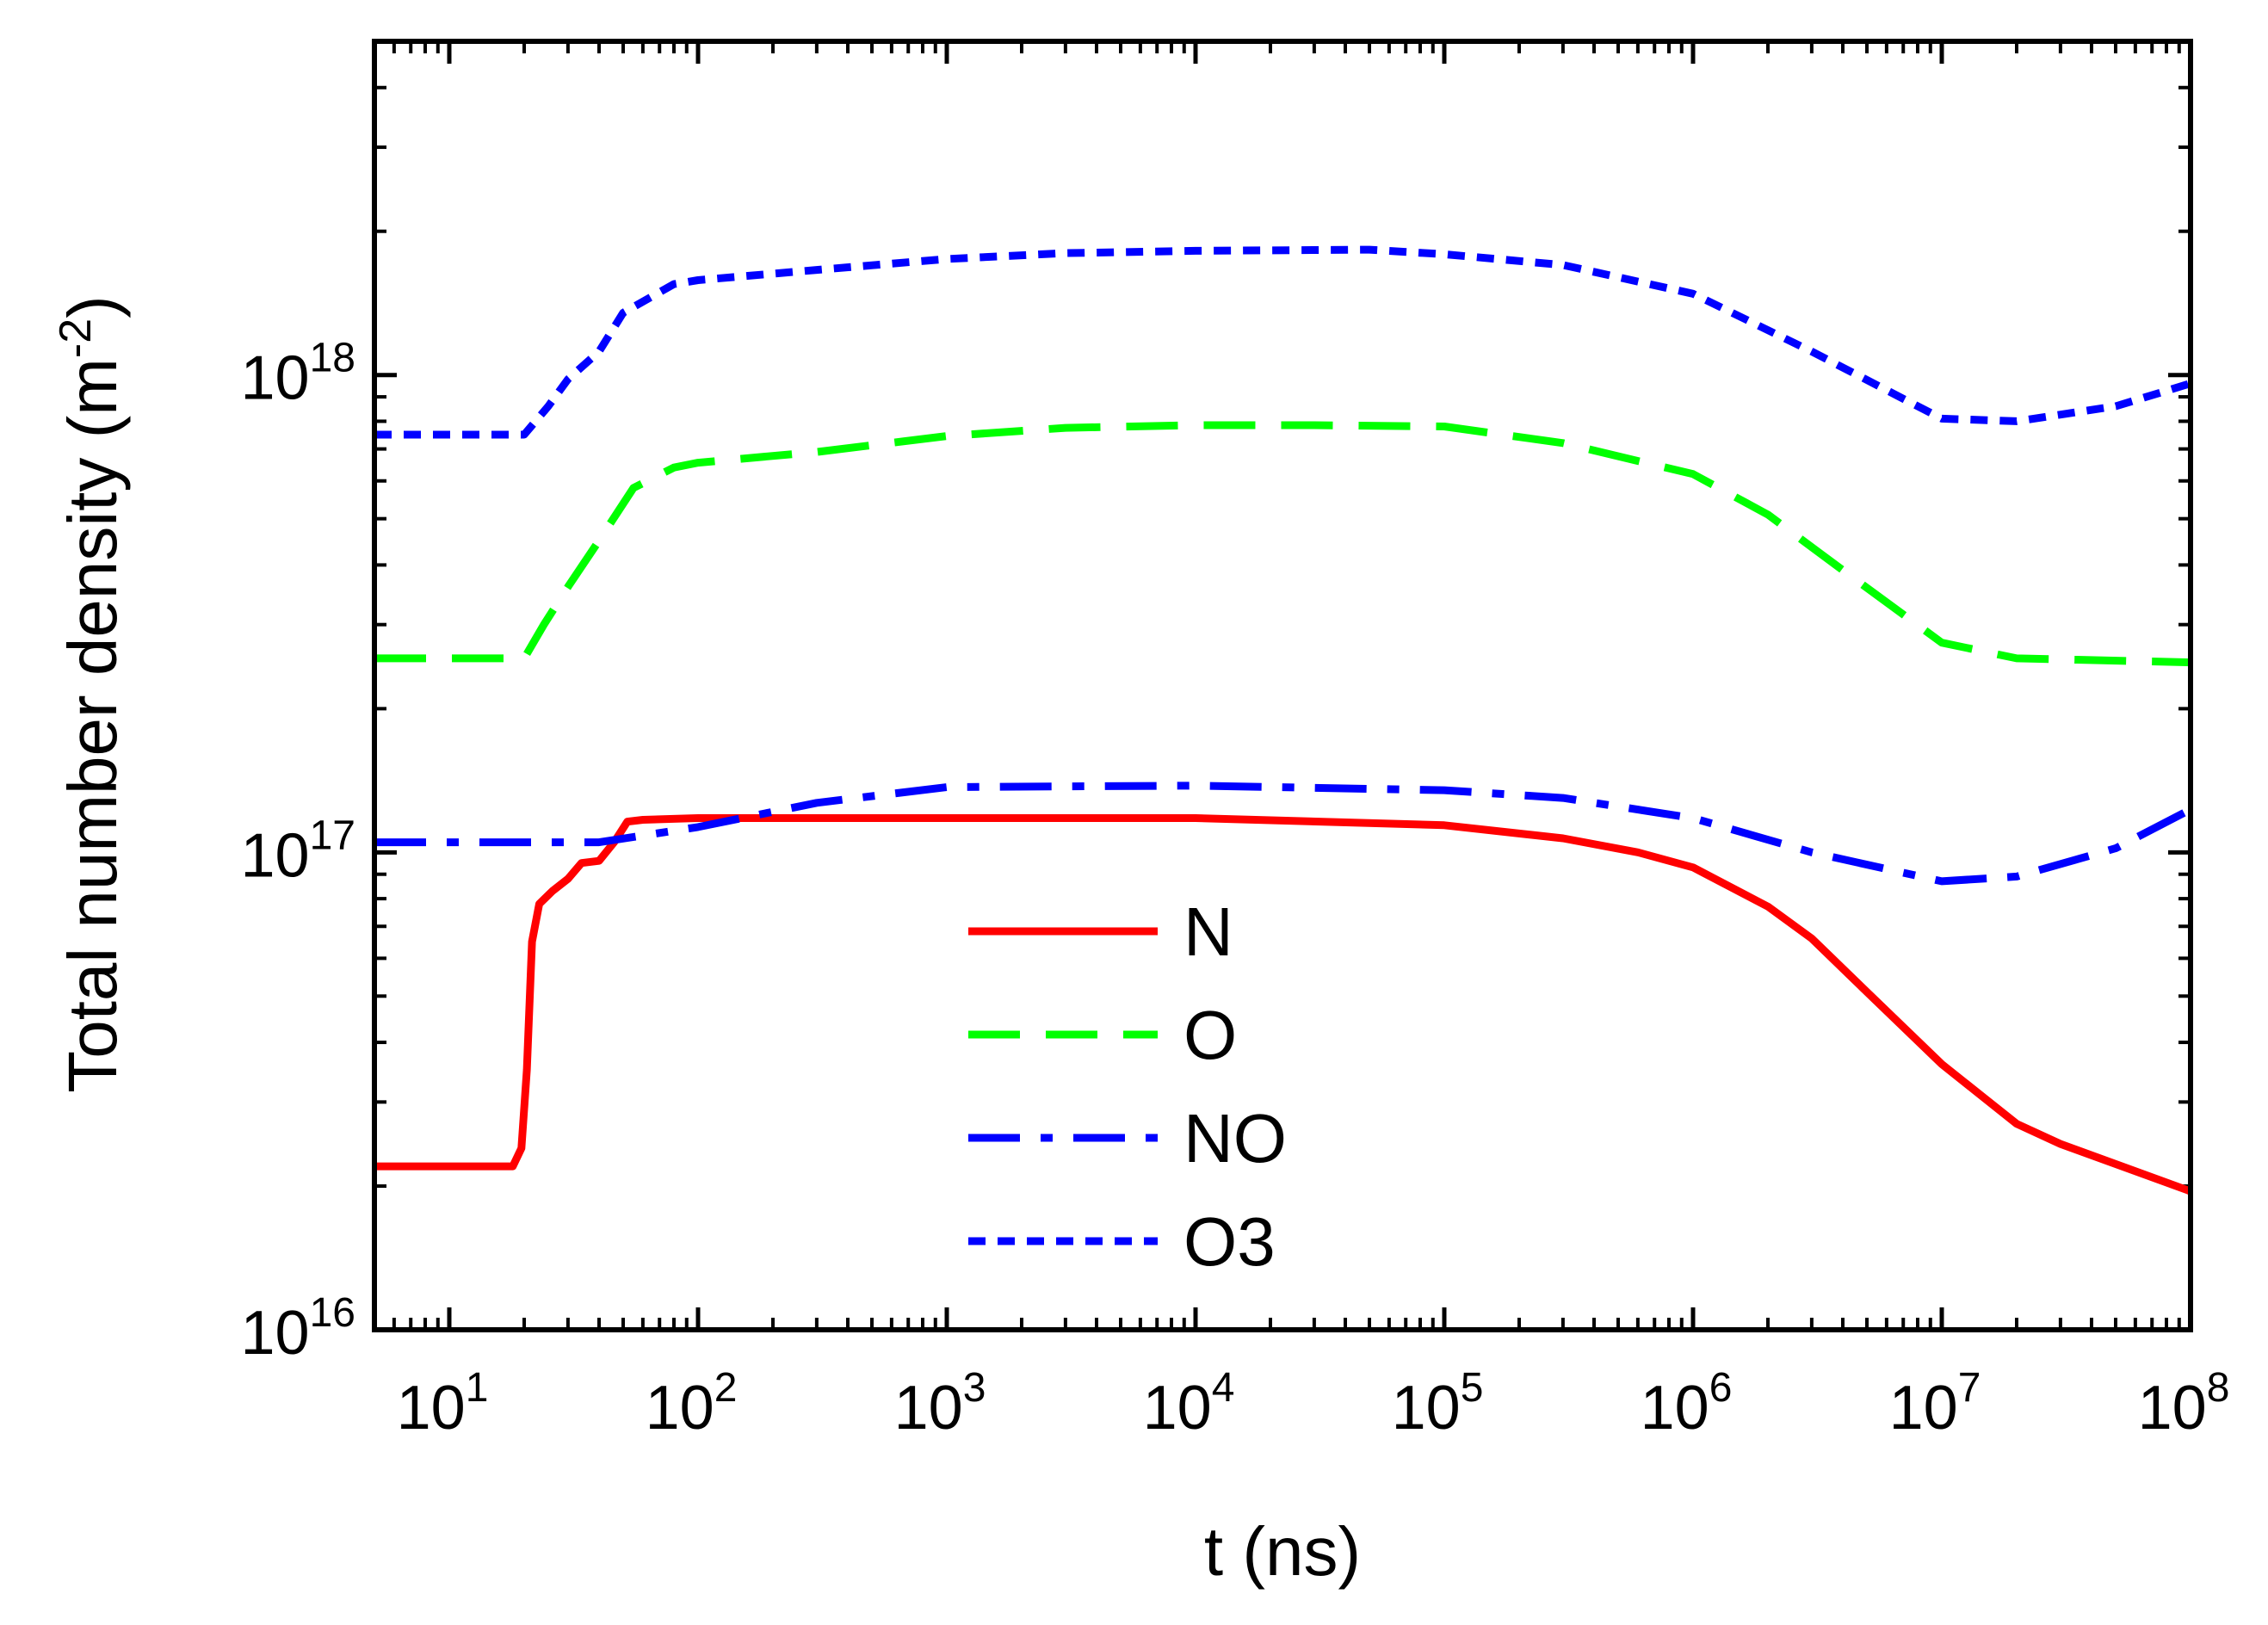  Describe the element at coordinates (1472, 1388) in the screenshot. I see `x-tick-label-exp: 5` at that location.